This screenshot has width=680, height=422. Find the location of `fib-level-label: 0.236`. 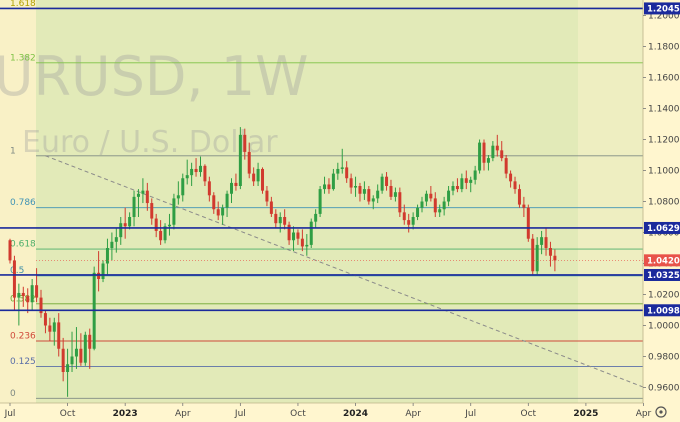

fib-level-label: 0.236 is located at coordinates (23, 337).